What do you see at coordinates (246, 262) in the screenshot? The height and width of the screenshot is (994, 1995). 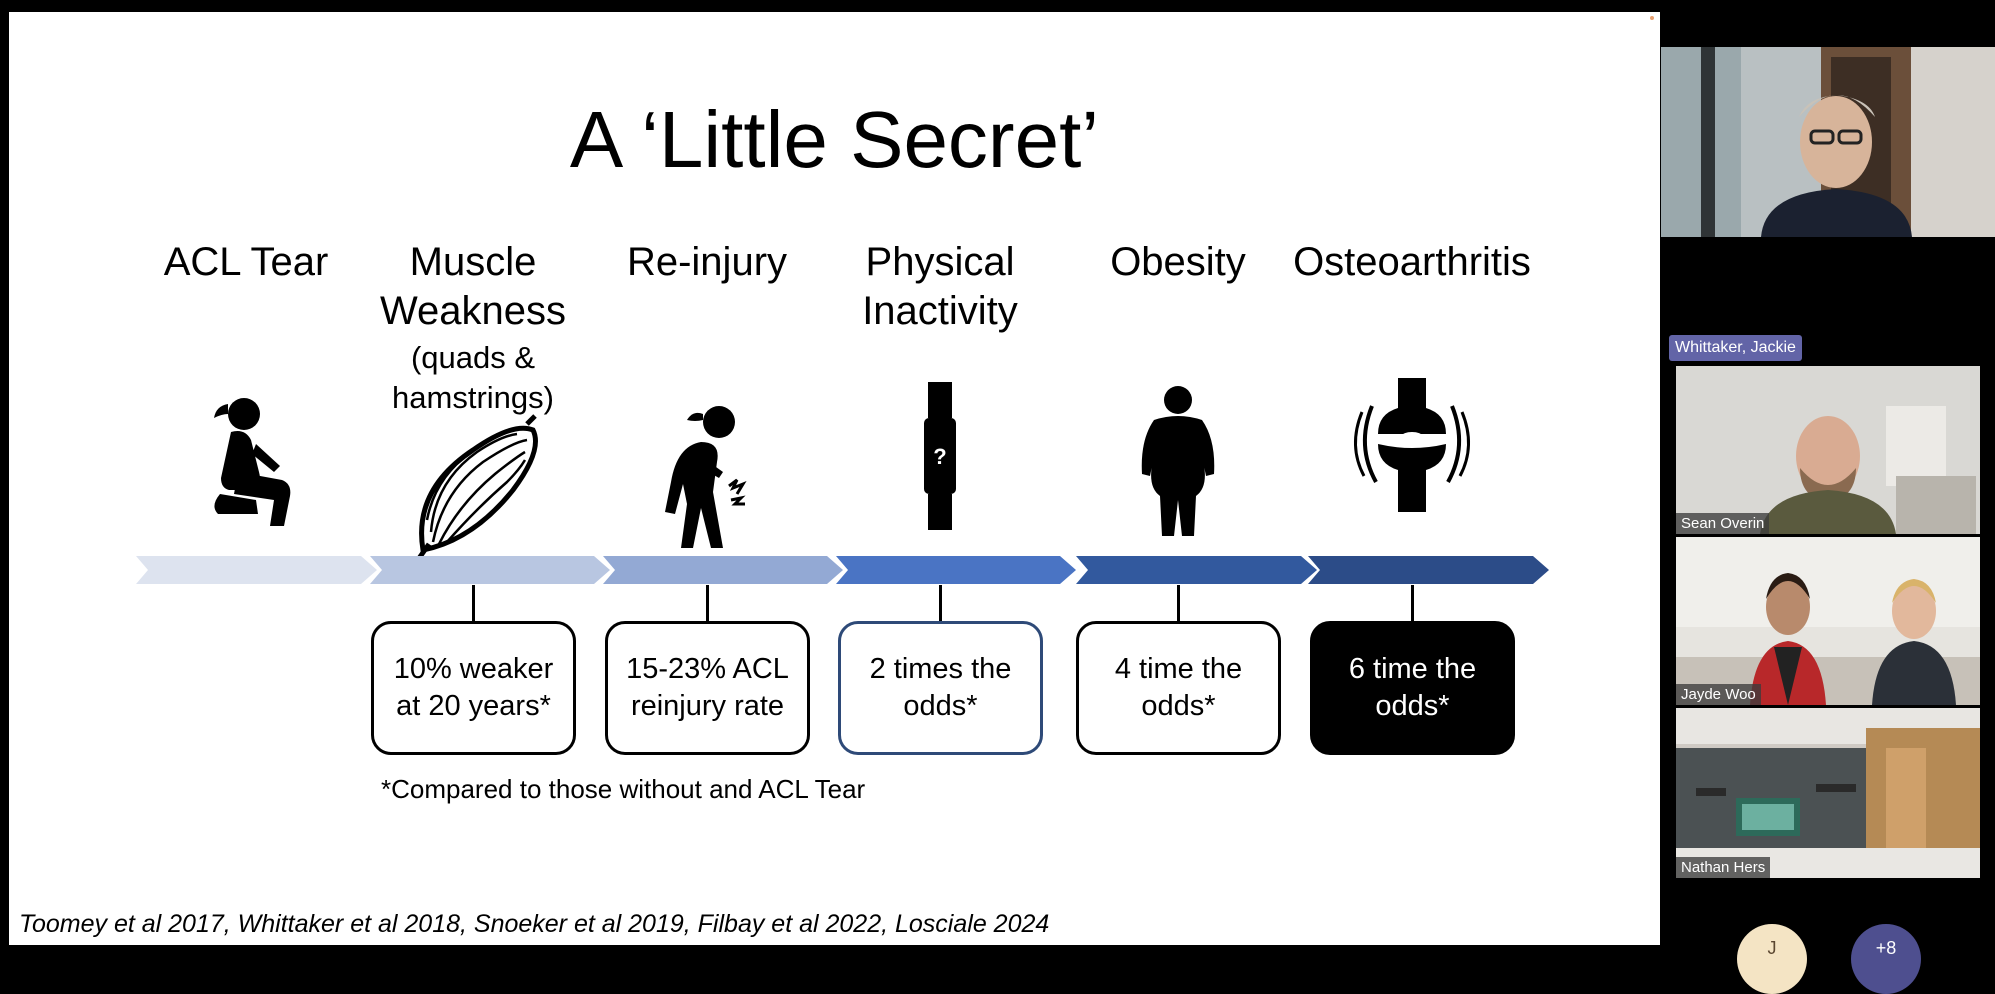 I see `column-label: ACL Tear` at bounding box center [246, 262].